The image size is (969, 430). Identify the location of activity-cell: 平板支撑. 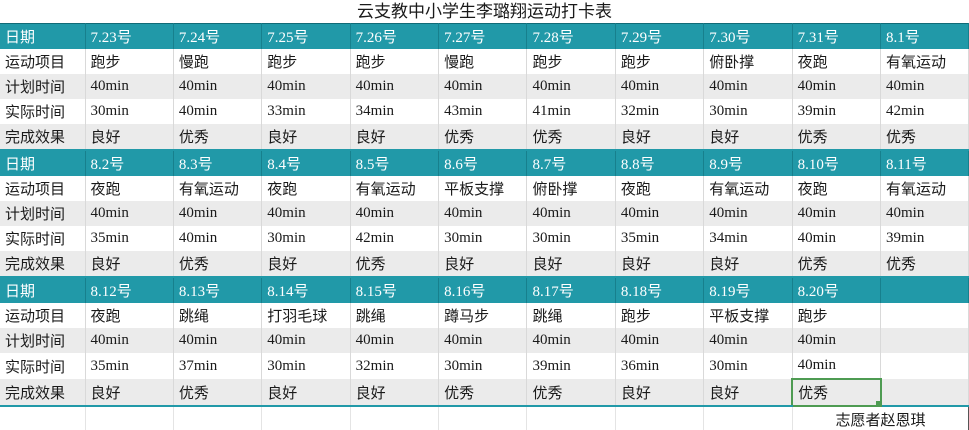
(748, 315).